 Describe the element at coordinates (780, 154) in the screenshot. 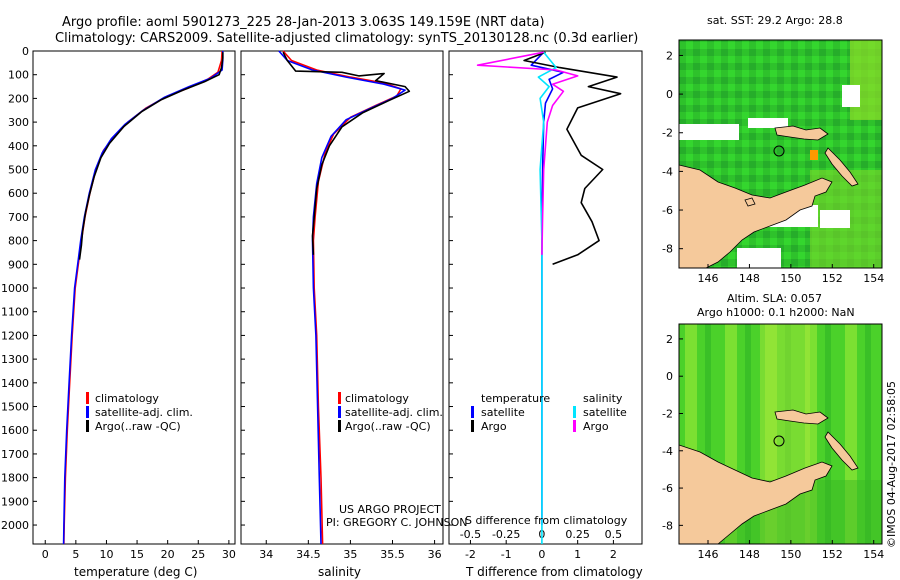

I see `sst-map-frame` at that location.